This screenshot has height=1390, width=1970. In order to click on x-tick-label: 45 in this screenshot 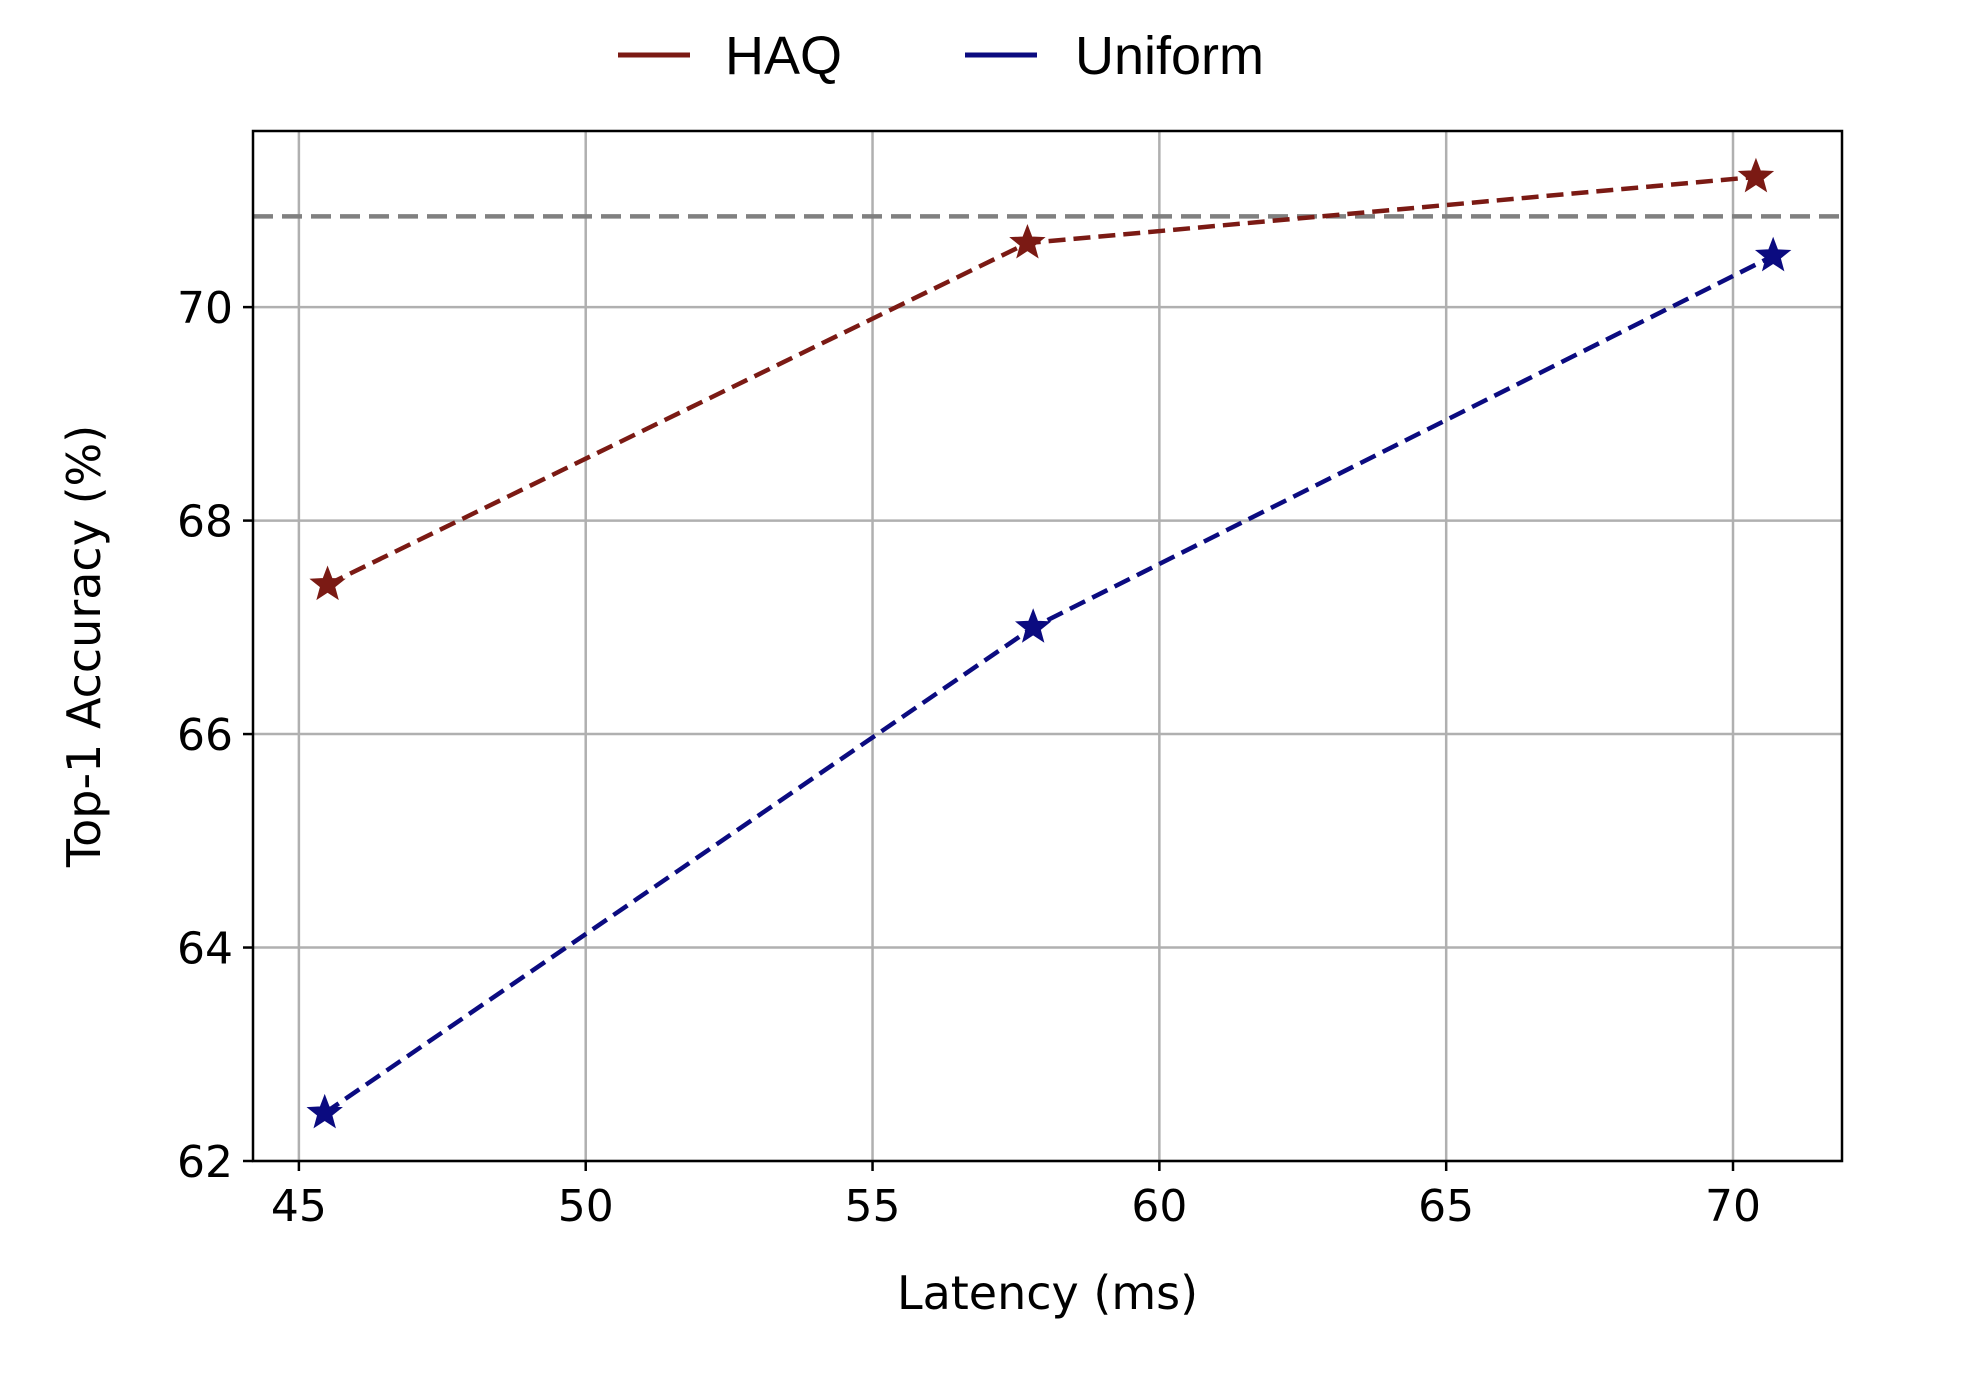, I will do `click(299, 1206)`.